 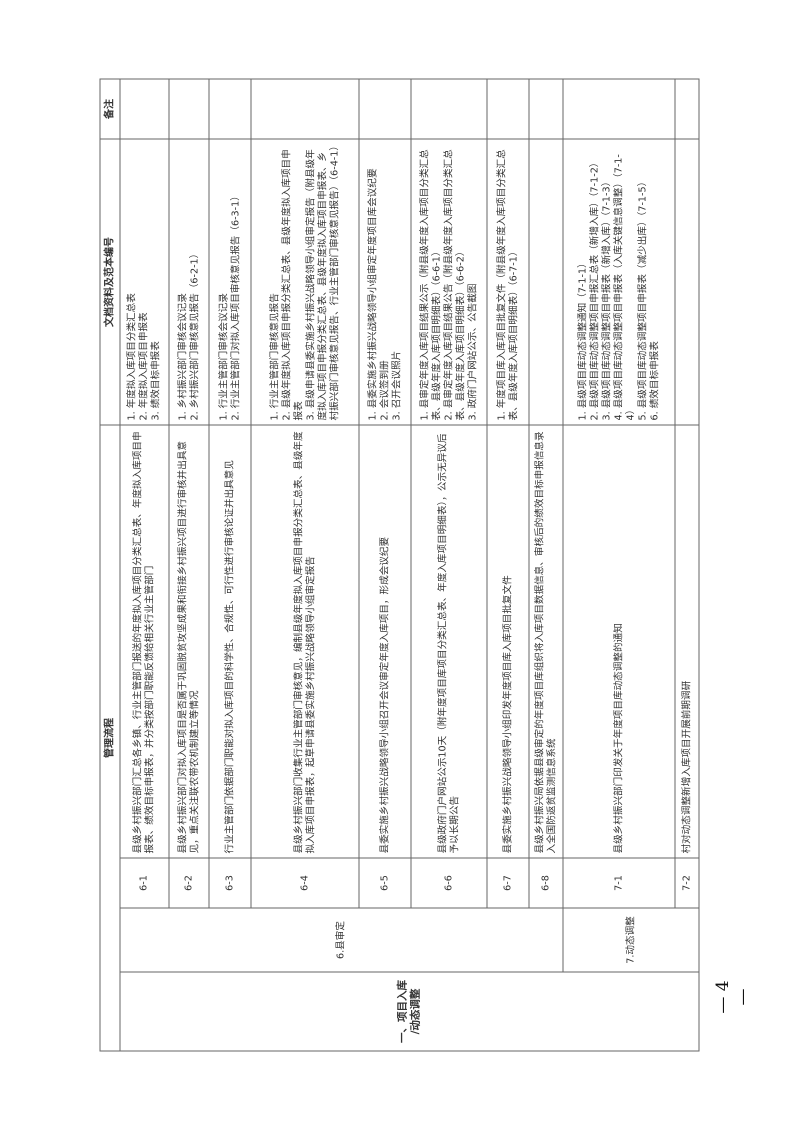 I want to click on document-item: 4. 县级项目库动态调整项目申报表（入库关键信息调整）（7-1-4）, so click(x=624, y=287).